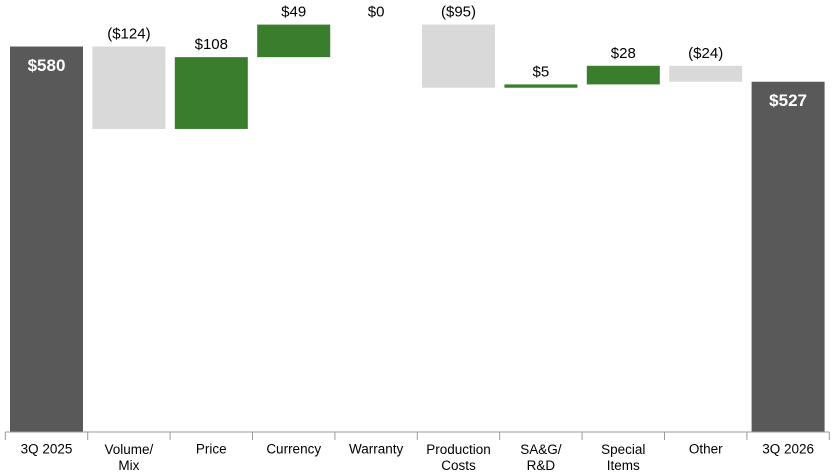 This screenshot has width=837, height=475. What do you see at coordinates (458, 457) in the screenshot?
I see `x-tick-label: Production Costs` at bounding box center [458, 457].